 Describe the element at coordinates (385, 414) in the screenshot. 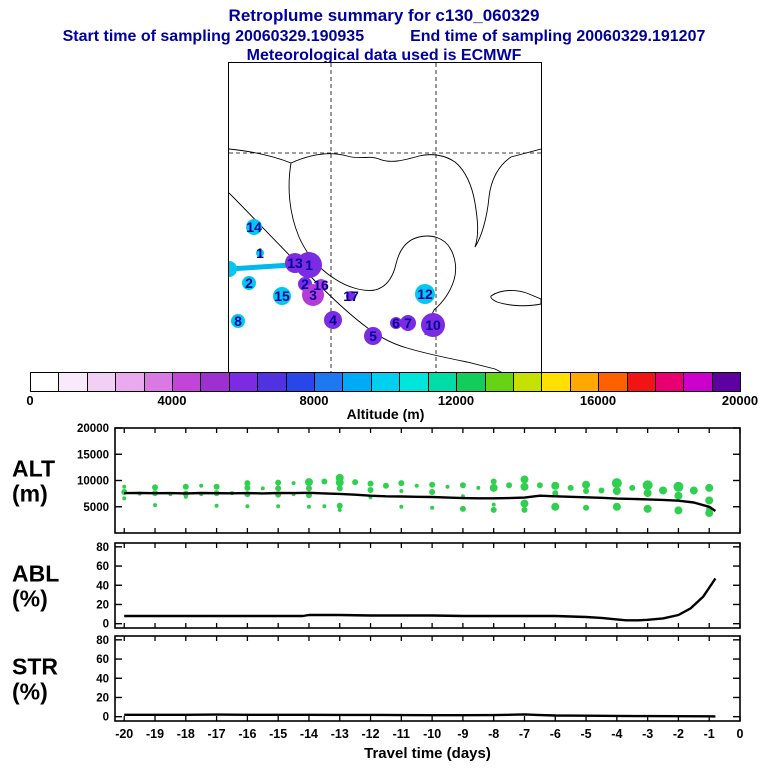

I see `colorbar-title: Altitude (m)` at that location.